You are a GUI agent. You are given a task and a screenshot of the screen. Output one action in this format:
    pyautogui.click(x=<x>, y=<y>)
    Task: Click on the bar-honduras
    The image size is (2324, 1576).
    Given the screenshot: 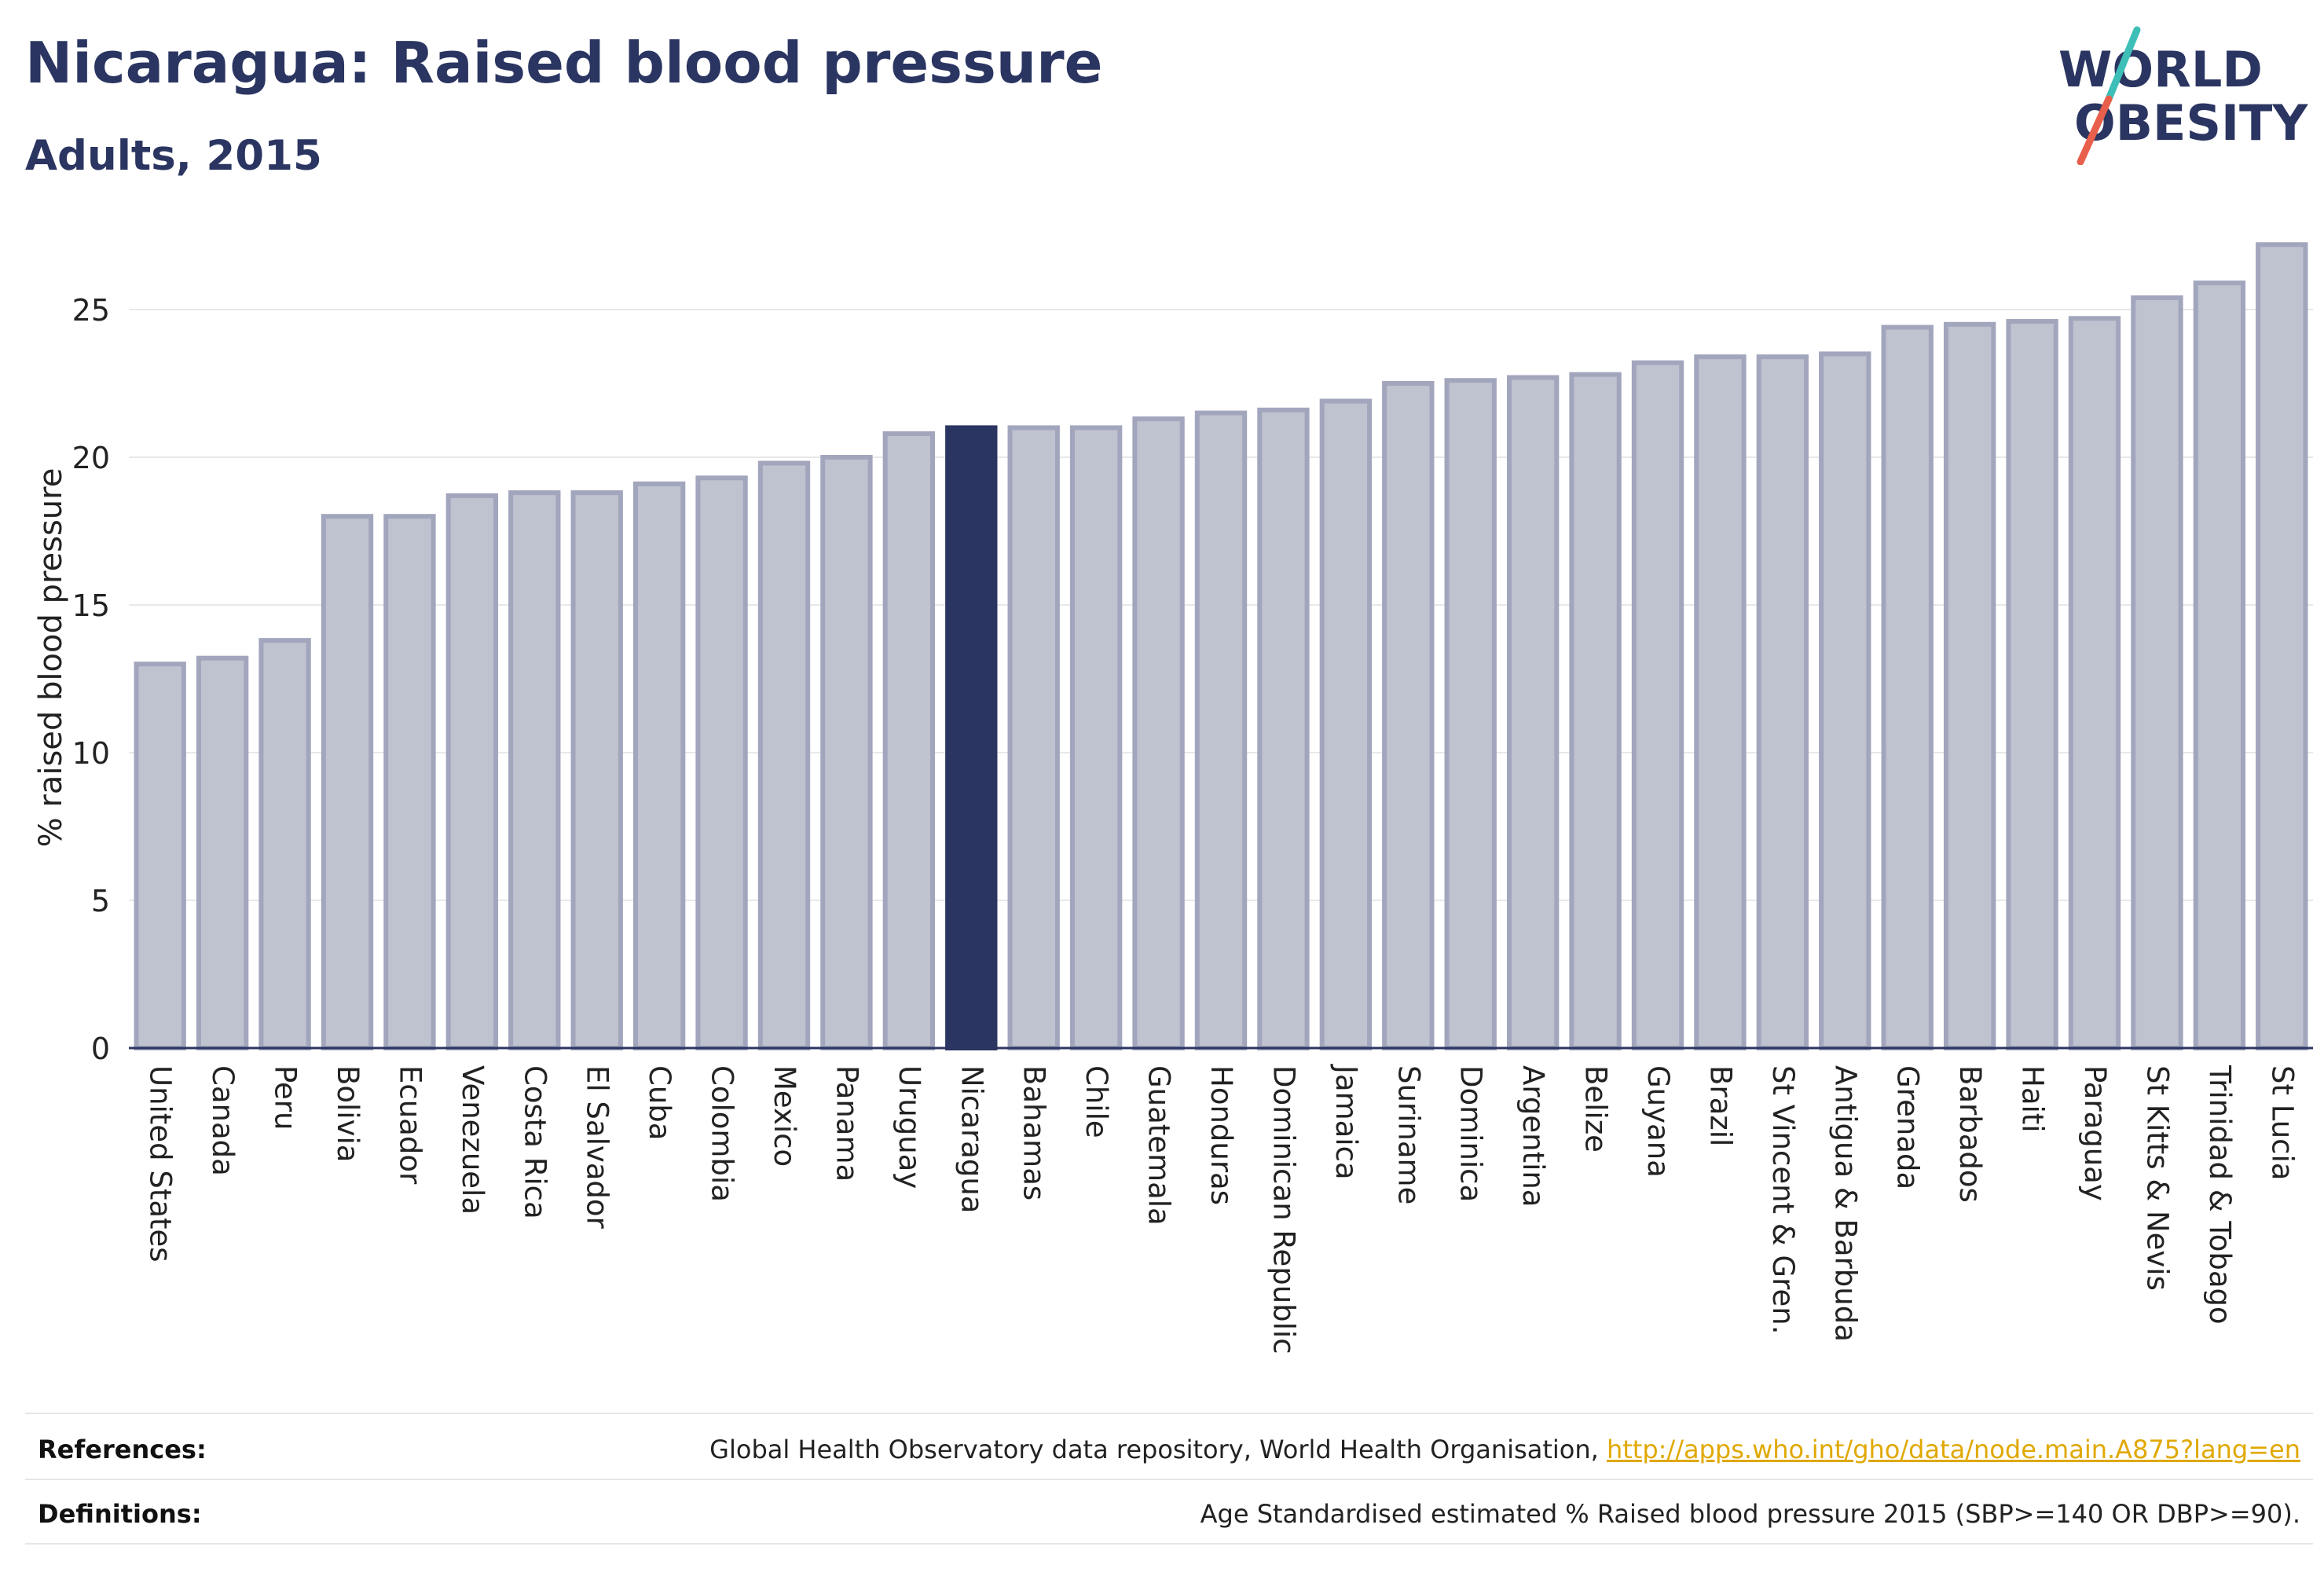 What is the action you would take?
    pyautogui.click(x=1221, y=730)
    